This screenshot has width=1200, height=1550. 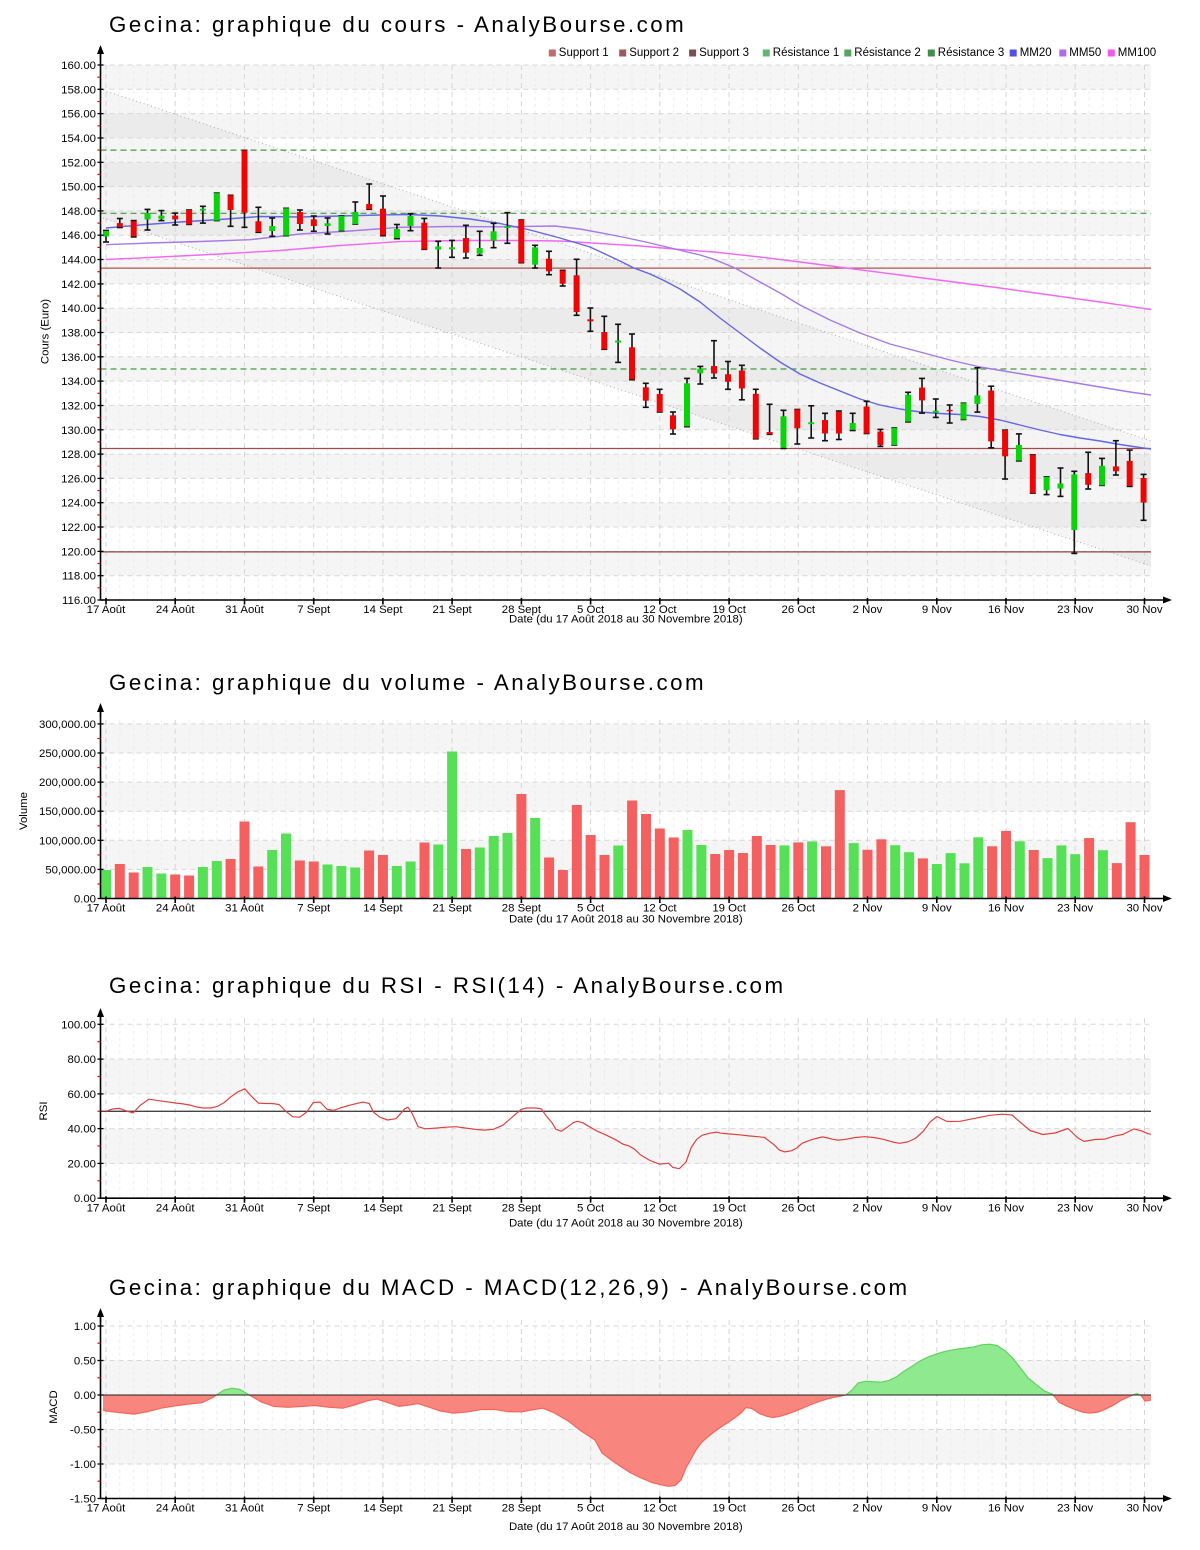 I want to click on svg-text: 150,000.00, so click(x=67, y=812).